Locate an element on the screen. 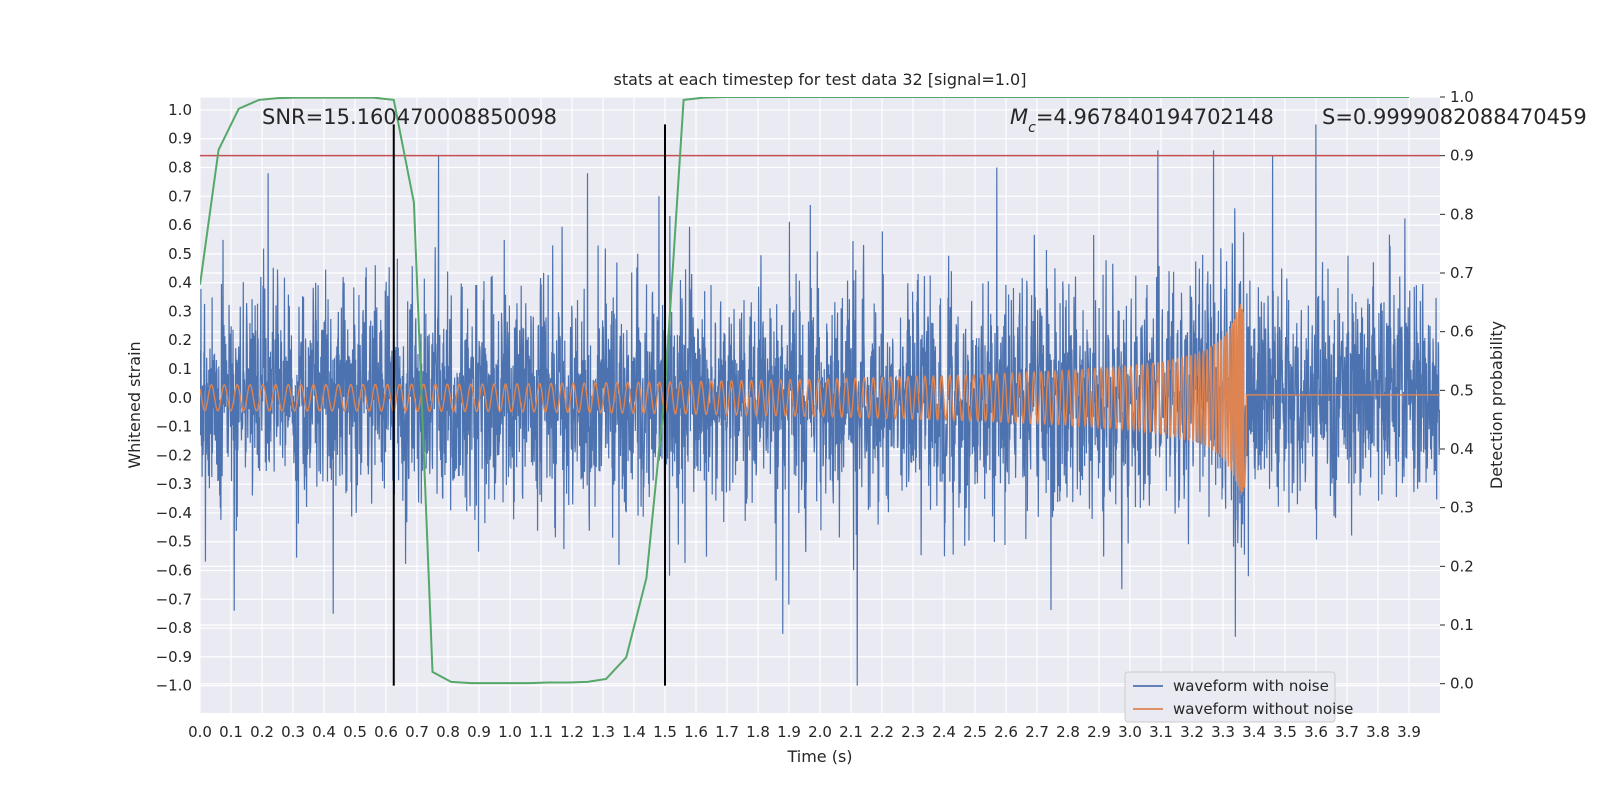  y-tick-label: −0.7 is located at coordinates (174, 599).